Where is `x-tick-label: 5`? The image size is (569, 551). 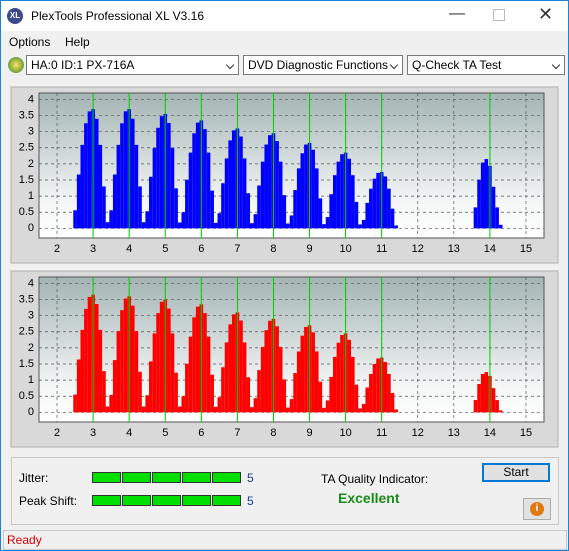 x-tick-label: 5 is located at coordinates (165, 249).